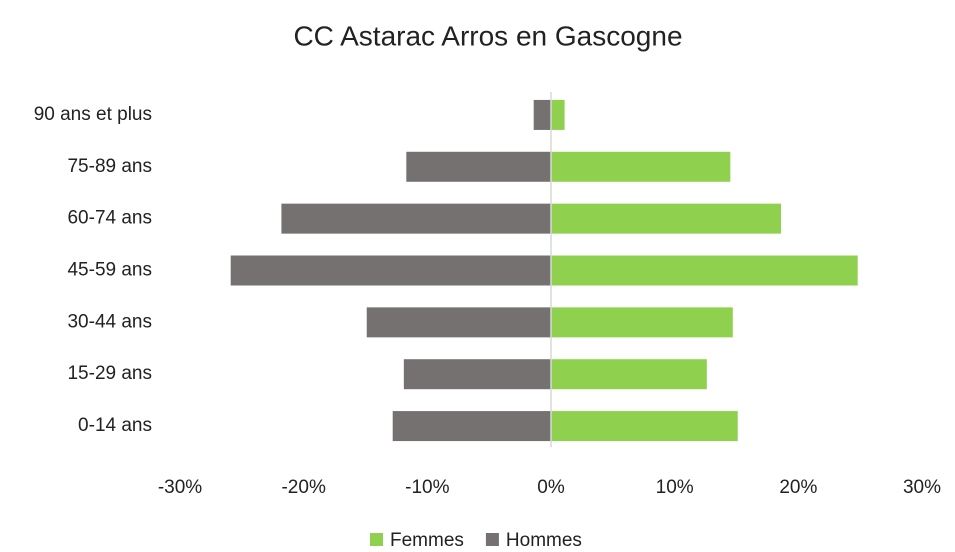  I want to click on y-tick-label: 75-89 ans, so click(109, 166).